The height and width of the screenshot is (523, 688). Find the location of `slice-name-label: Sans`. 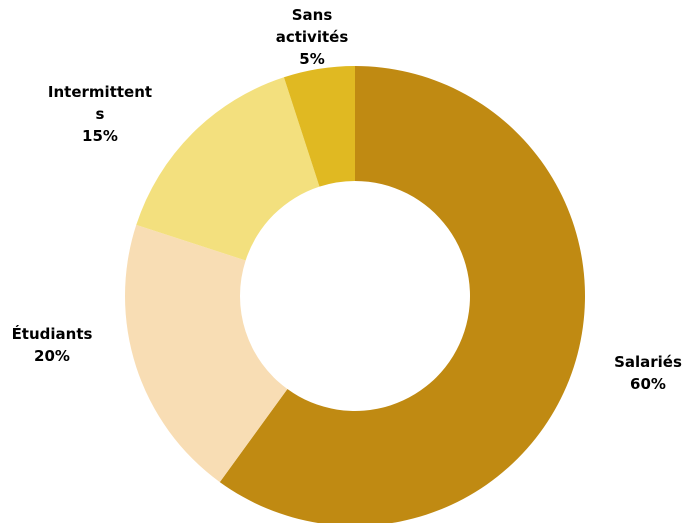

slice-name-label: Sans is located at coordinates (312, 15).